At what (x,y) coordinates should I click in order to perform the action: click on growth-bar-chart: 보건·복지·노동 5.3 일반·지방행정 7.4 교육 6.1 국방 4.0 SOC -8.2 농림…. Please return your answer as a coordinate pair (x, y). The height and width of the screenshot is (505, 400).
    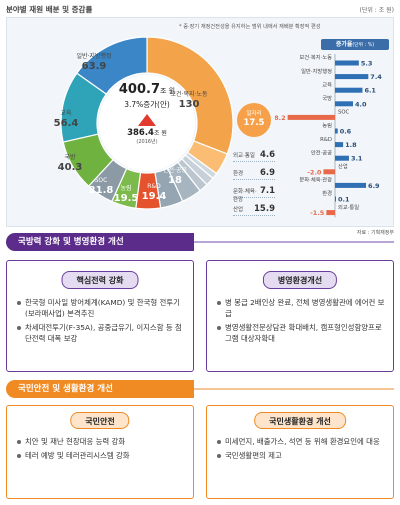
    Looking at the image, I should click on (328, 136).